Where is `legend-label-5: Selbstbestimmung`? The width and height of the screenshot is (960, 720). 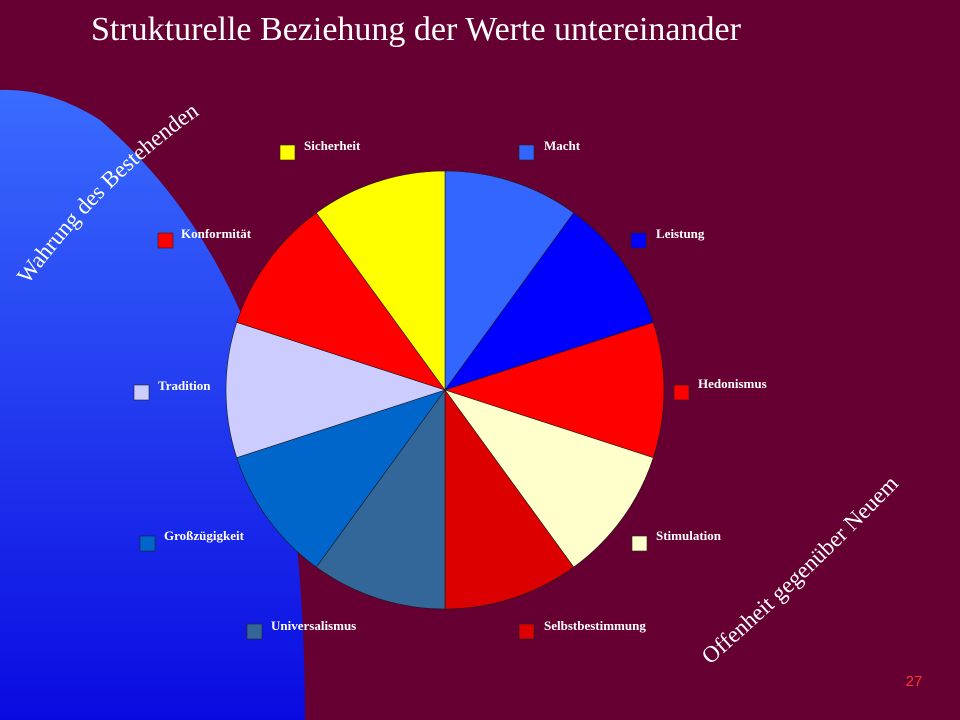
legend-label-5: Selbstbestimmung is located at coordinates (595, 625).